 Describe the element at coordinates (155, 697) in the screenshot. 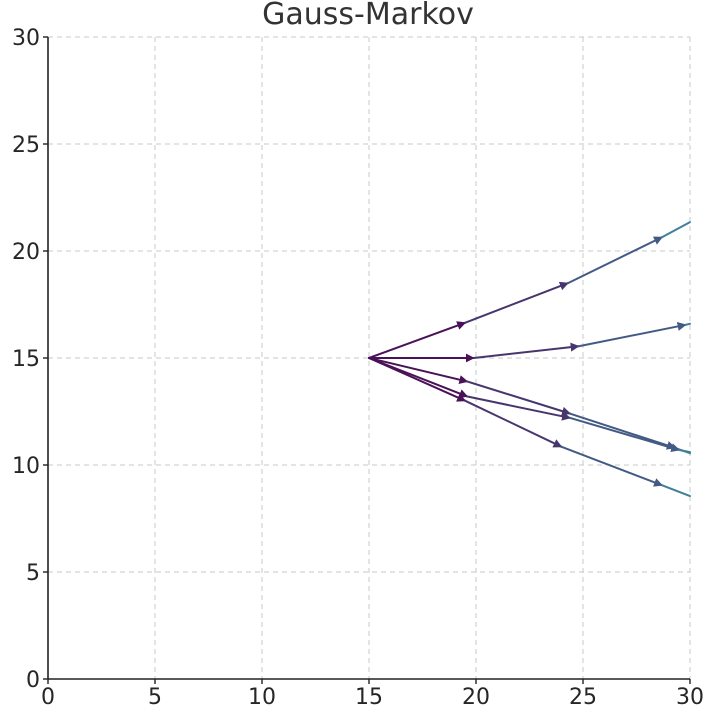

I see `x-tick-label: 5` at that location.